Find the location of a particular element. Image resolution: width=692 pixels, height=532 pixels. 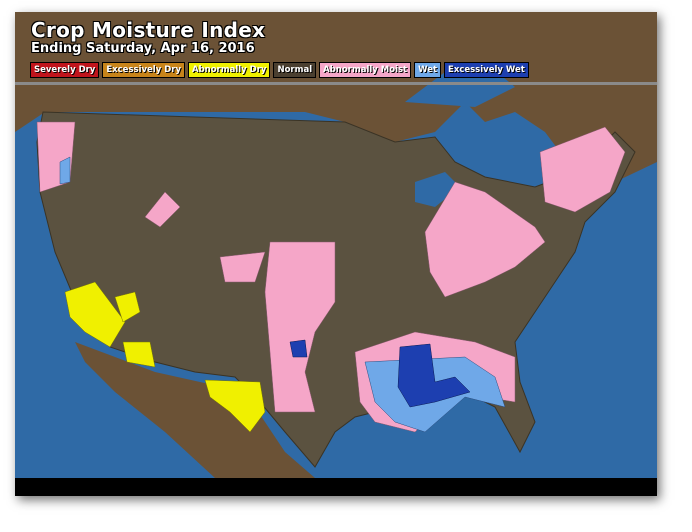

legend-excessively-wet: Excessively Wet is located at coordinates (486, 70).